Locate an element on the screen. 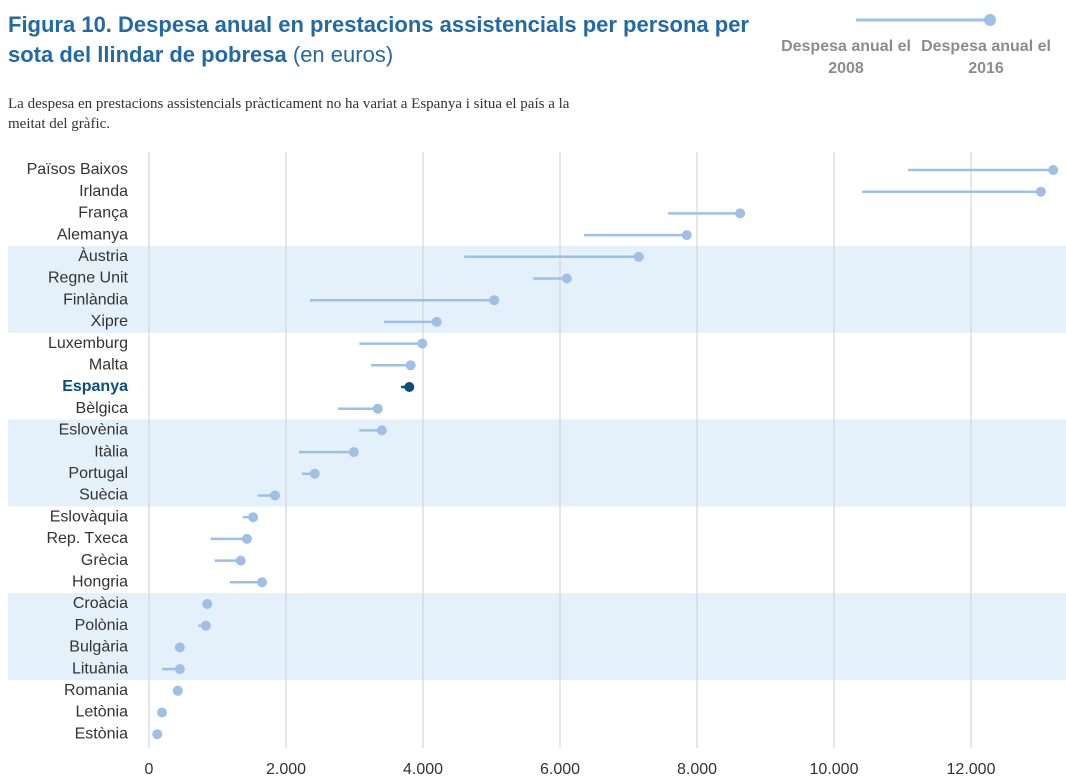 The width and height of the screenshot is (1066, 778). category-label: Portugal is located at coordinates (98, 473).